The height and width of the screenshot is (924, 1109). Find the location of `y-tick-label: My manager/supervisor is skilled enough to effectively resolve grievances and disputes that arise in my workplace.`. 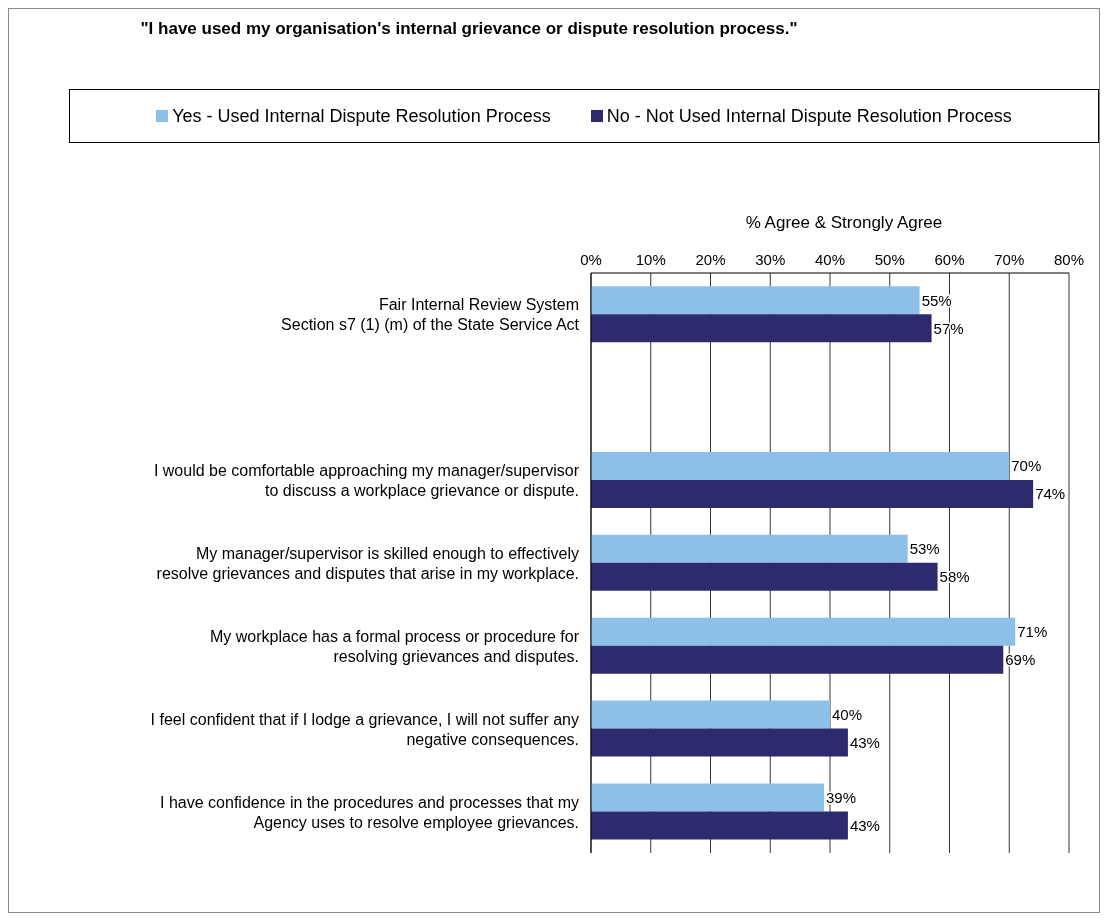

y-tick-label: My manager/supervisor is skilled enough to effectively resolve grievances and disputes that arise in my workplace. is located at coordinates (367, 563).